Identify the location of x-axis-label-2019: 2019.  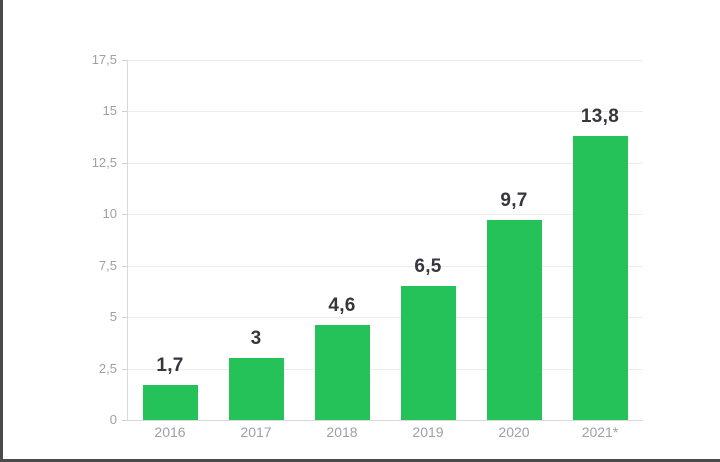
(428, 432).